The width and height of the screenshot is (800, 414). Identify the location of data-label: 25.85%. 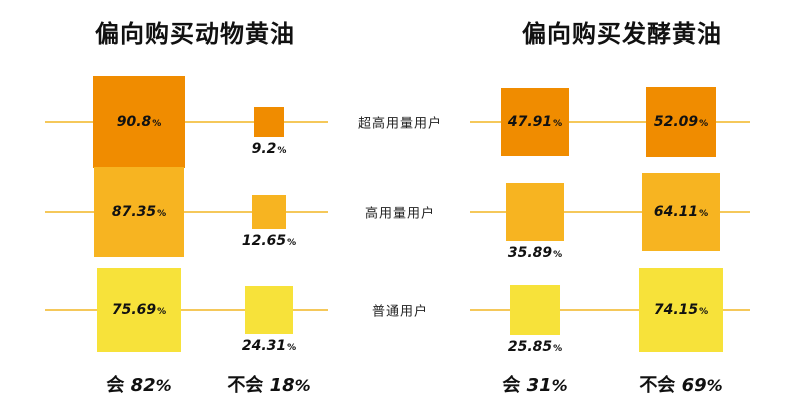
(535, 347).